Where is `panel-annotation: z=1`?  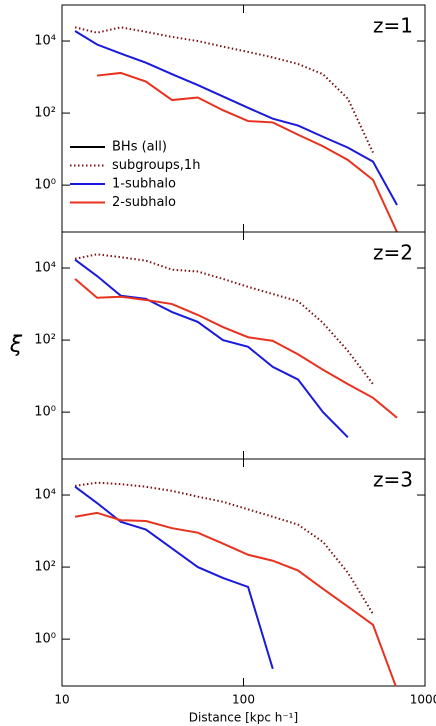 panel-annotation: z=1 is located at coordinates (393, 26).